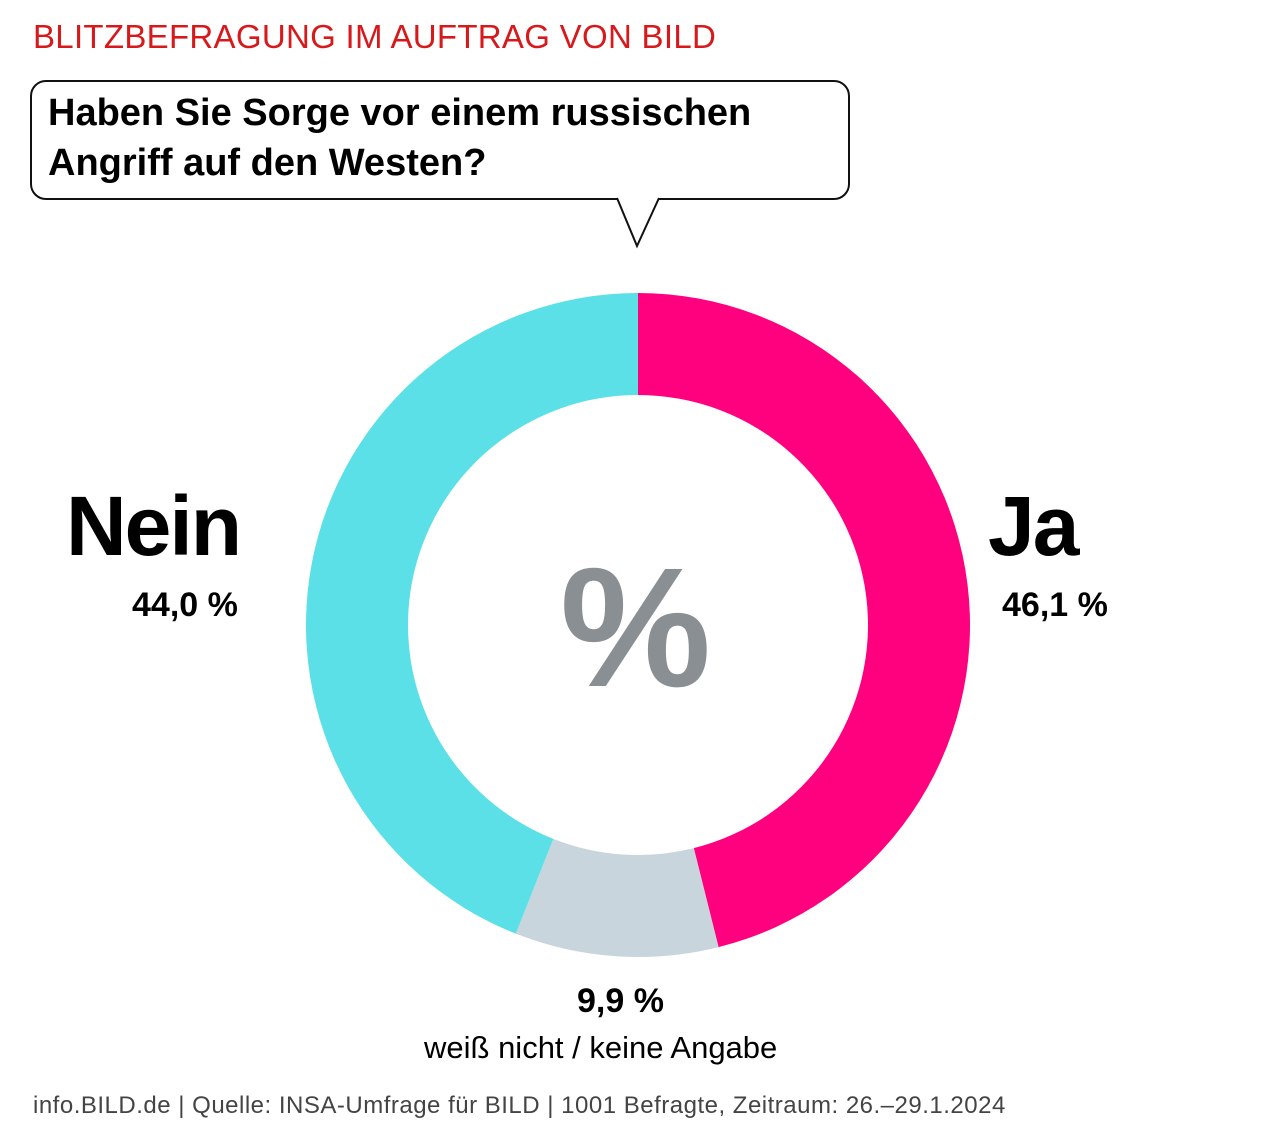  Describe the element at coordinates (375, 36) in the screenshot. I see `kicker-title: BLITZBEFRAGUNG IM AUFTRAG VON BILD` at that location.